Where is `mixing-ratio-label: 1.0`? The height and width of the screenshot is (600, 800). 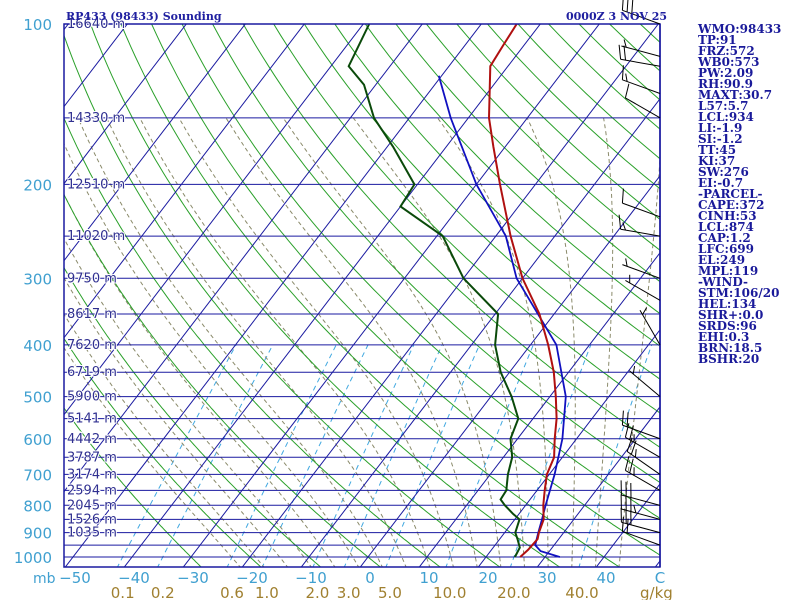
mixing-ratio-label: 1.0 is located at coordinates (267, 592).